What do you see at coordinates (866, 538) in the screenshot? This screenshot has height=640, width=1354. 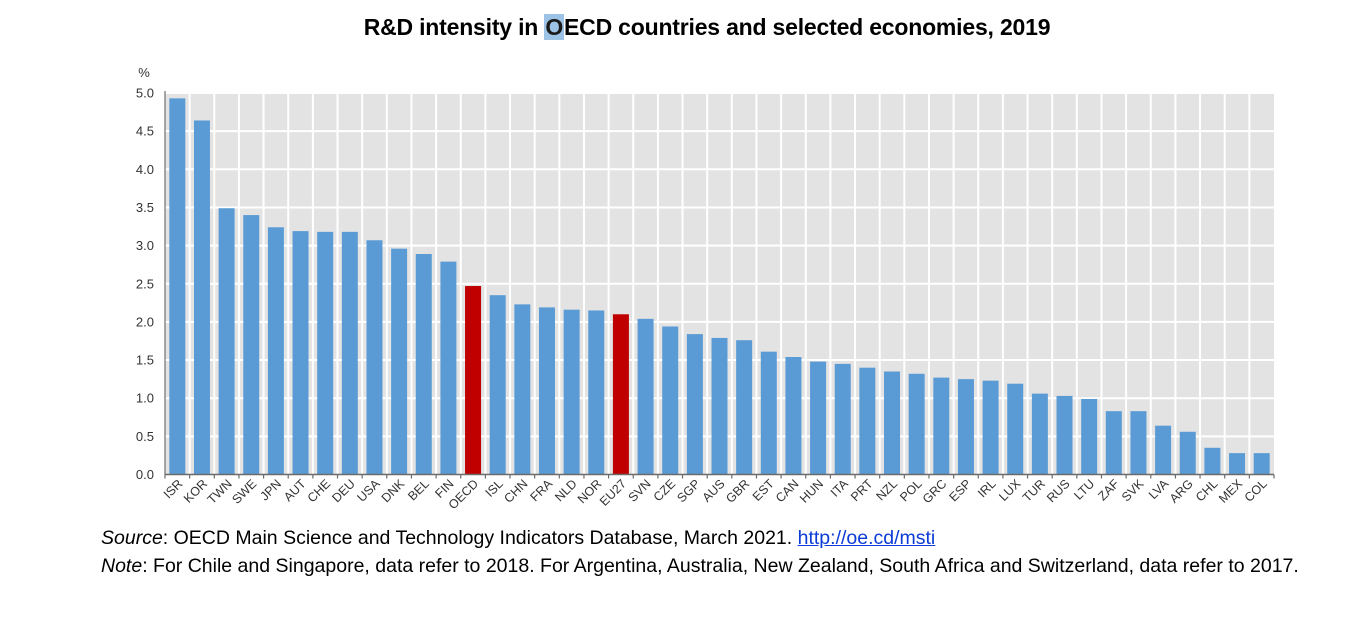 I see `source-link: http://oe.cd/msti` at bounding box center [866, 538].